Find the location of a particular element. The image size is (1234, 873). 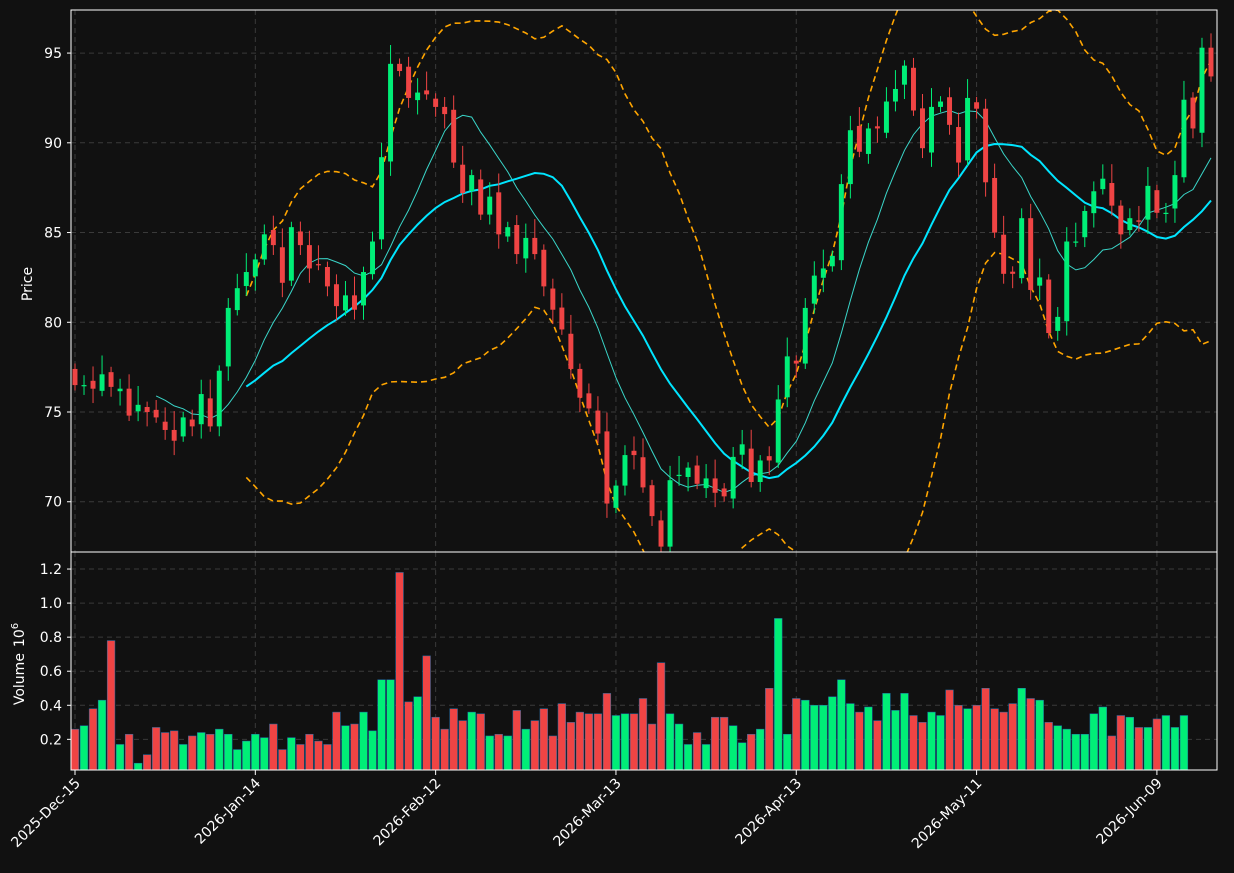

x-tick-label: 2026-Apr-13 is located at coordinates (769, 812).